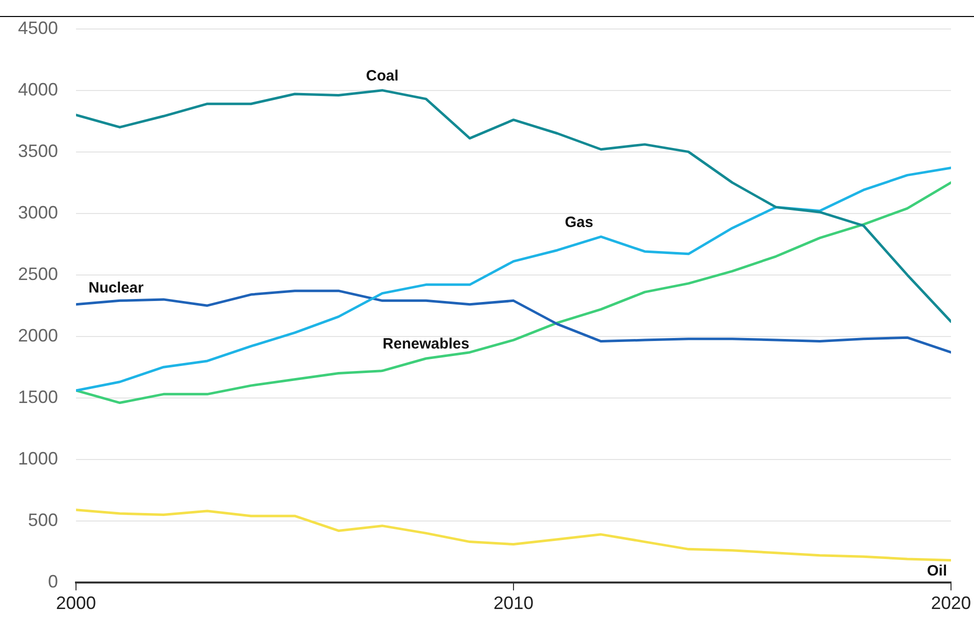 The width and height of the screenshot is (974, 618). Describe the element at coordinates (936, 571) in the screenshot. I see `series-label: Oil` at that location.